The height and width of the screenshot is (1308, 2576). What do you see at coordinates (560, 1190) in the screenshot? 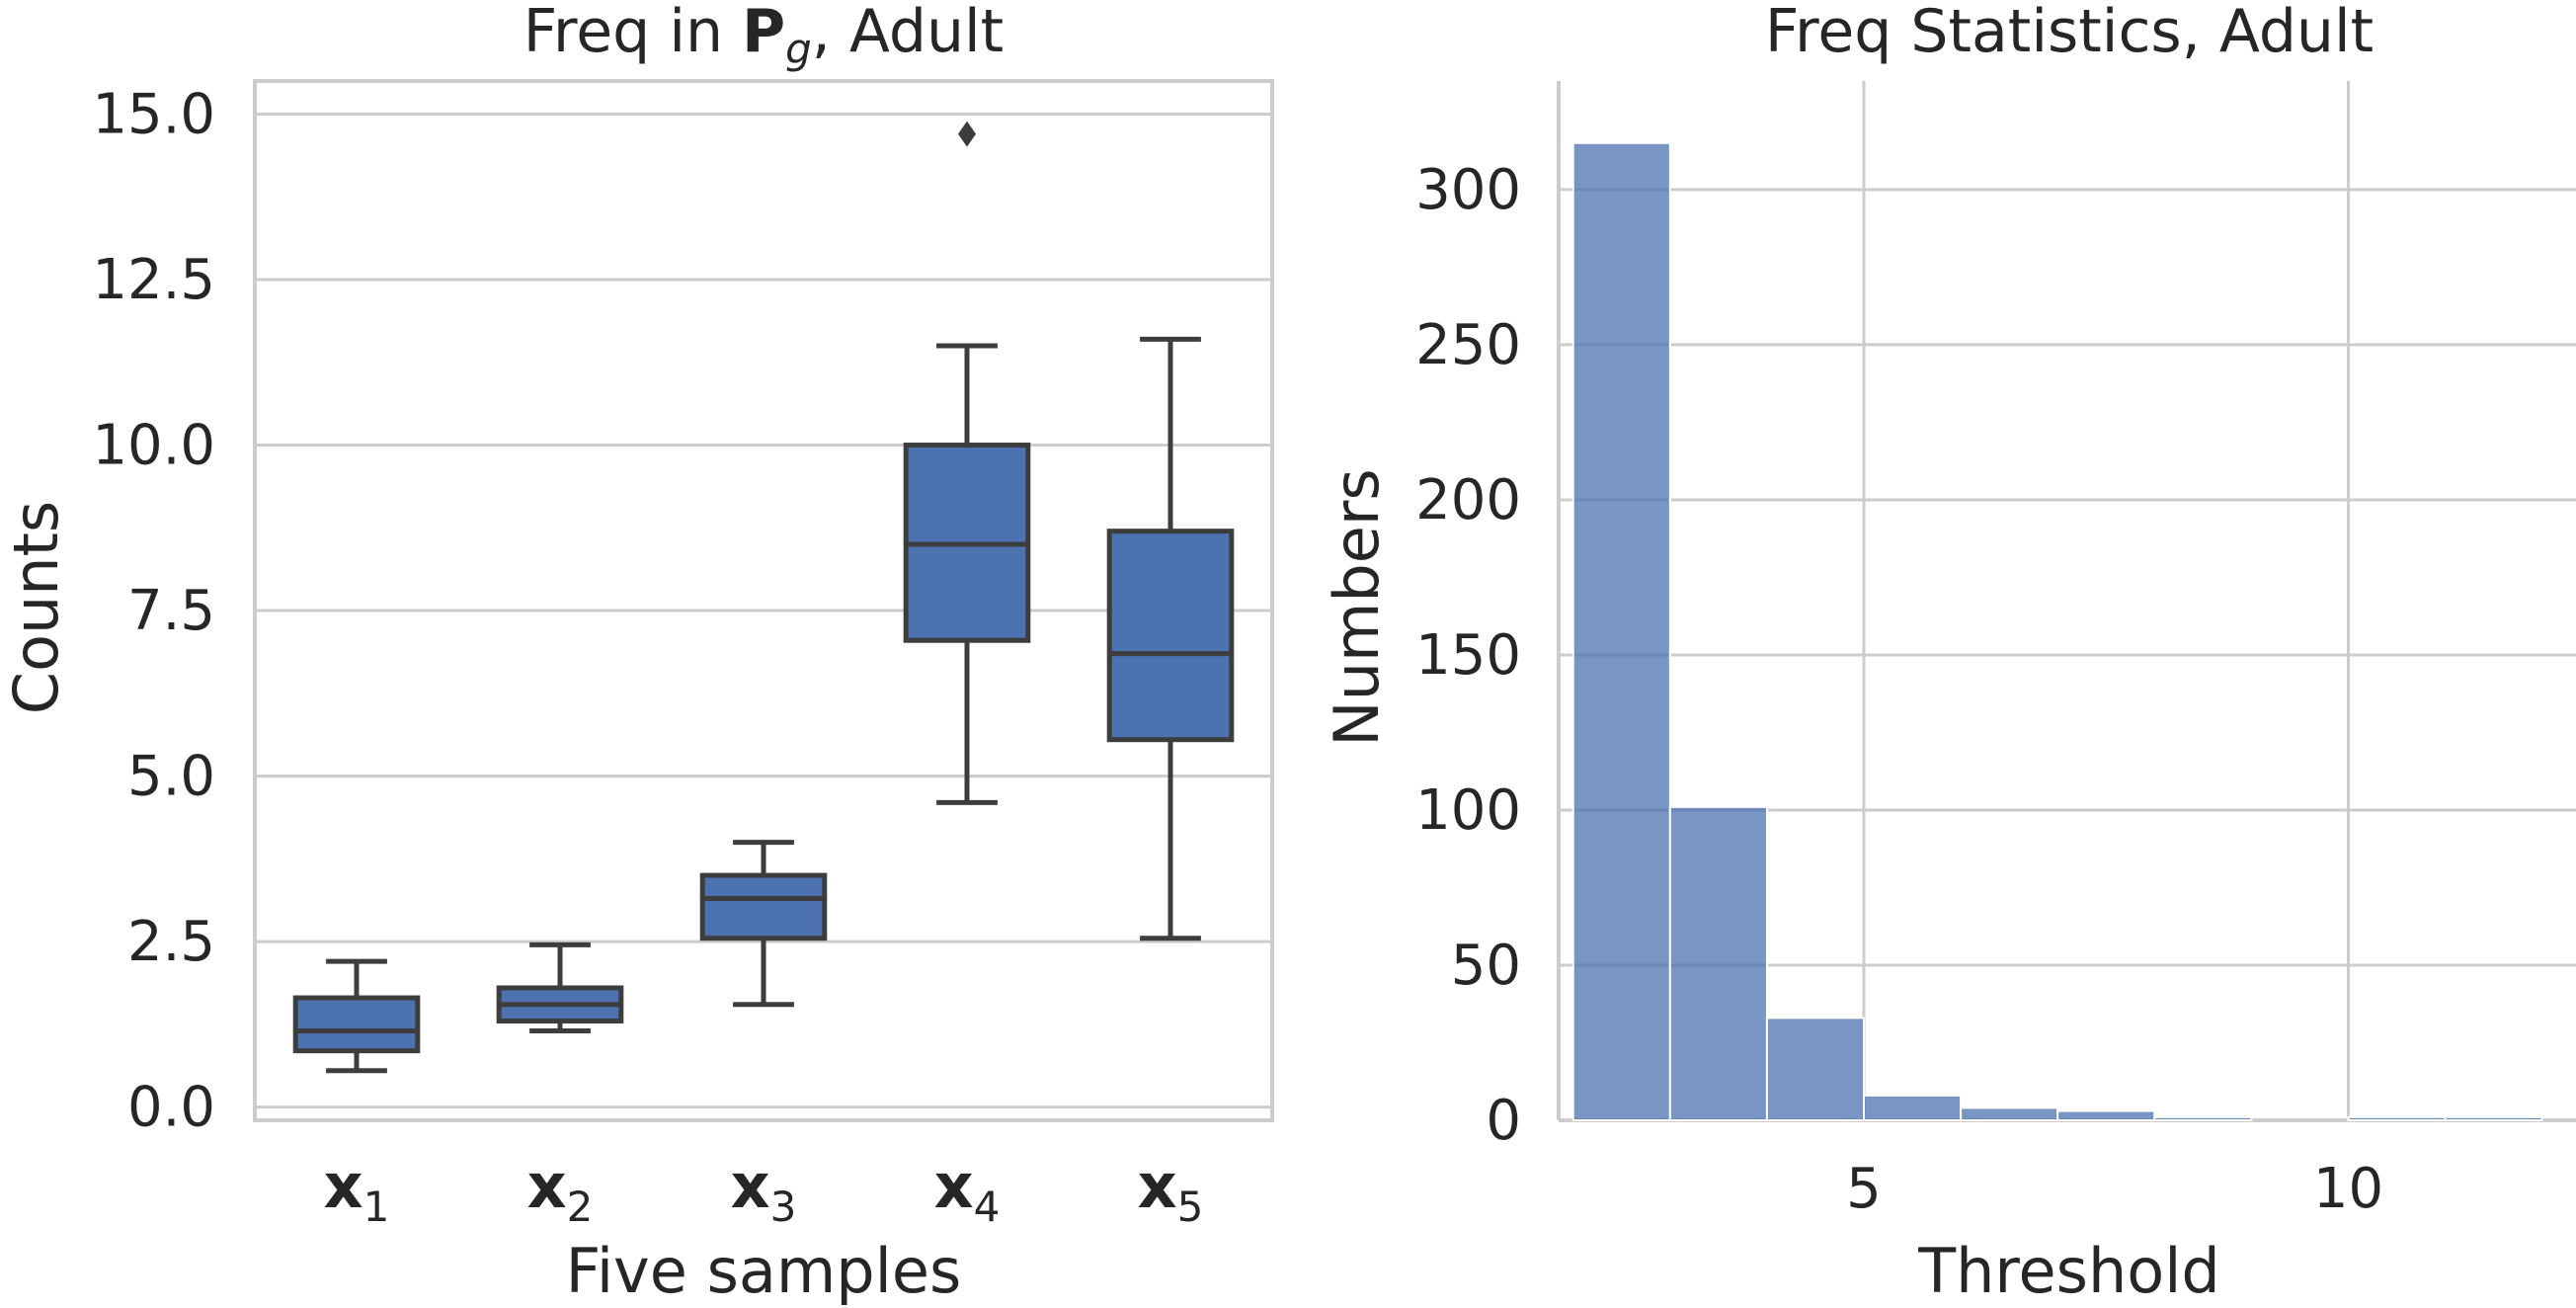
I see `boxplot-x-tick-label: x2` at bounding box center [560, 1190].